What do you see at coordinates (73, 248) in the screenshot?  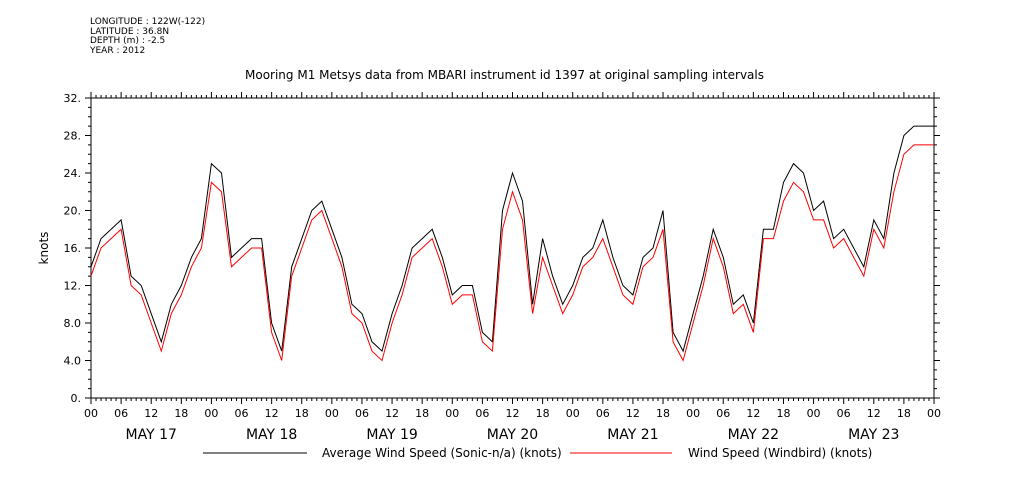 I see `y-tick-label: 16.` at bounding box center [73, 248].